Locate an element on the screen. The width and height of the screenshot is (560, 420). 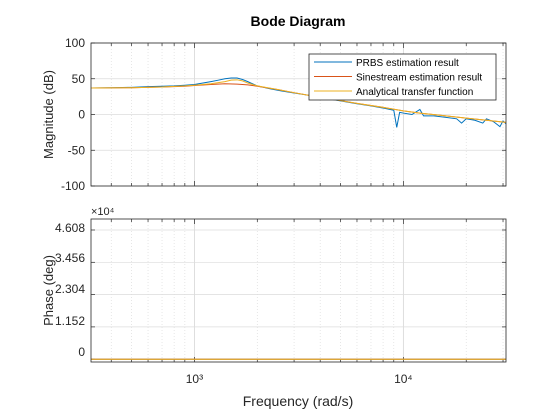
phase-ytick-label: 3.456 is located at coordinates (70, 258).